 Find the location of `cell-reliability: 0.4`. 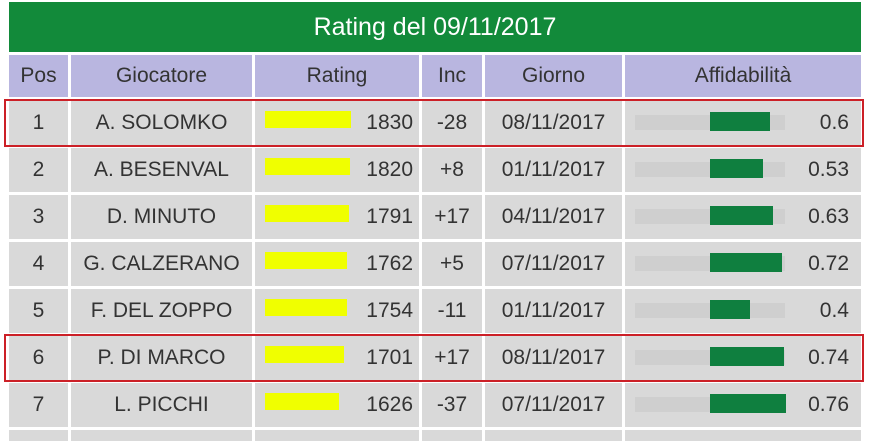

cell-reliability: 0.4 is located at coordinates (743, 311).